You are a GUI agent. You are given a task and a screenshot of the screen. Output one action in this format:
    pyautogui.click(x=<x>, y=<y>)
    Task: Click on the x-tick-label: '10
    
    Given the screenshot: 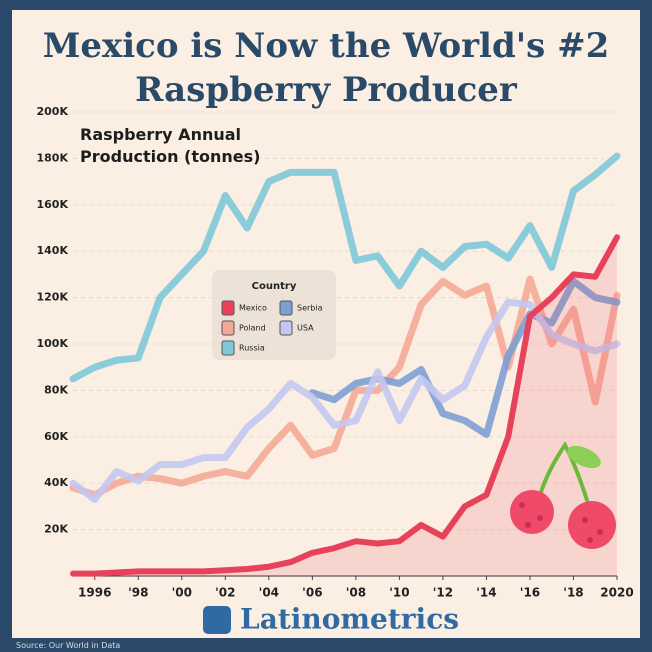 What is the action you would take?
    pyautogui.click(x=399, y=593)
    